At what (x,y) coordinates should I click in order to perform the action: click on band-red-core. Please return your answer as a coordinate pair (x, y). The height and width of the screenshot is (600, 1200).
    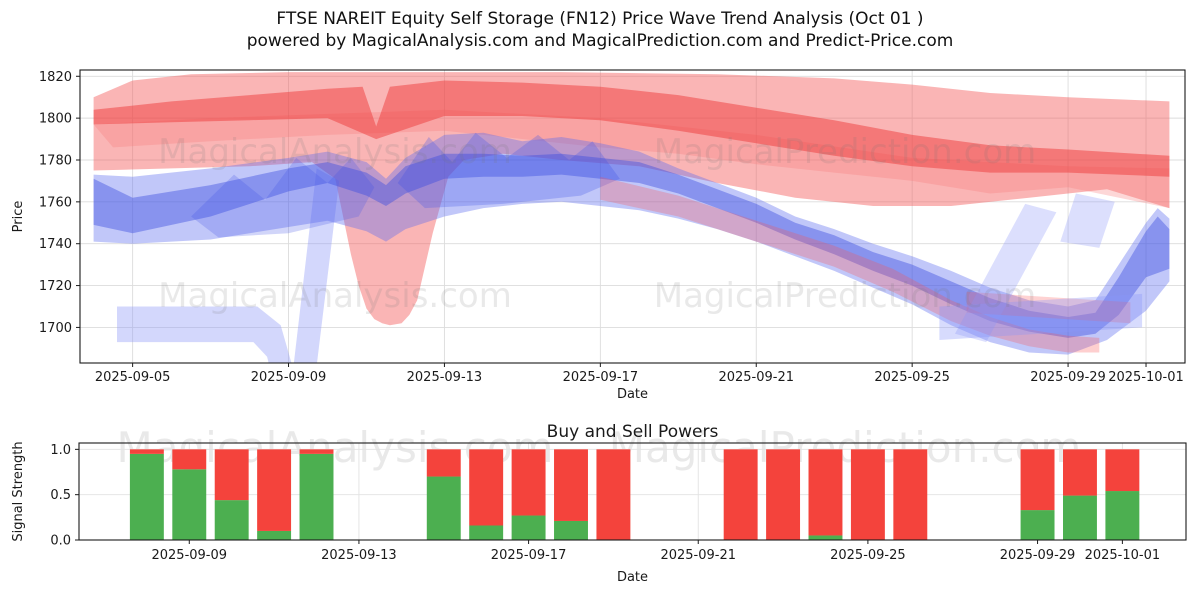
    Looking at the image, I should click on (631, 128).